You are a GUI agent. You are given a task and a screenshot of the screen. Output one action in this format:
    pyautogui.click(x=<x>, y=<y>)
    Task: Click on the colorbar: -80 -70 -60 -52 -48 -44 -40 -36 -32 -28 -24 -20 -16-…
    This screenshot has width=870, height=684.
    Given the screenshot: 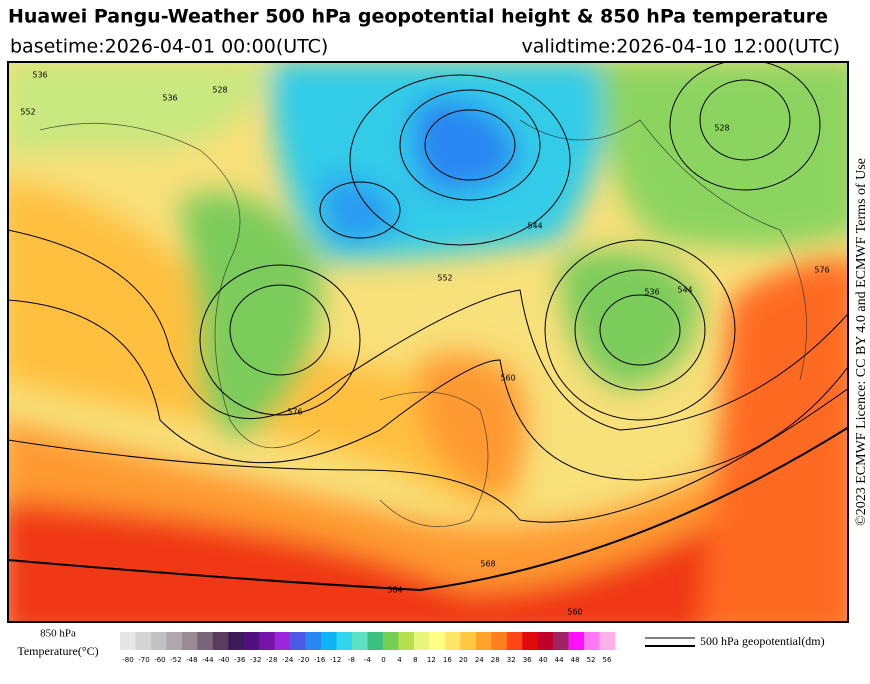 What is the action you would take?
    pyautogui.click(x=368, y=648)
    